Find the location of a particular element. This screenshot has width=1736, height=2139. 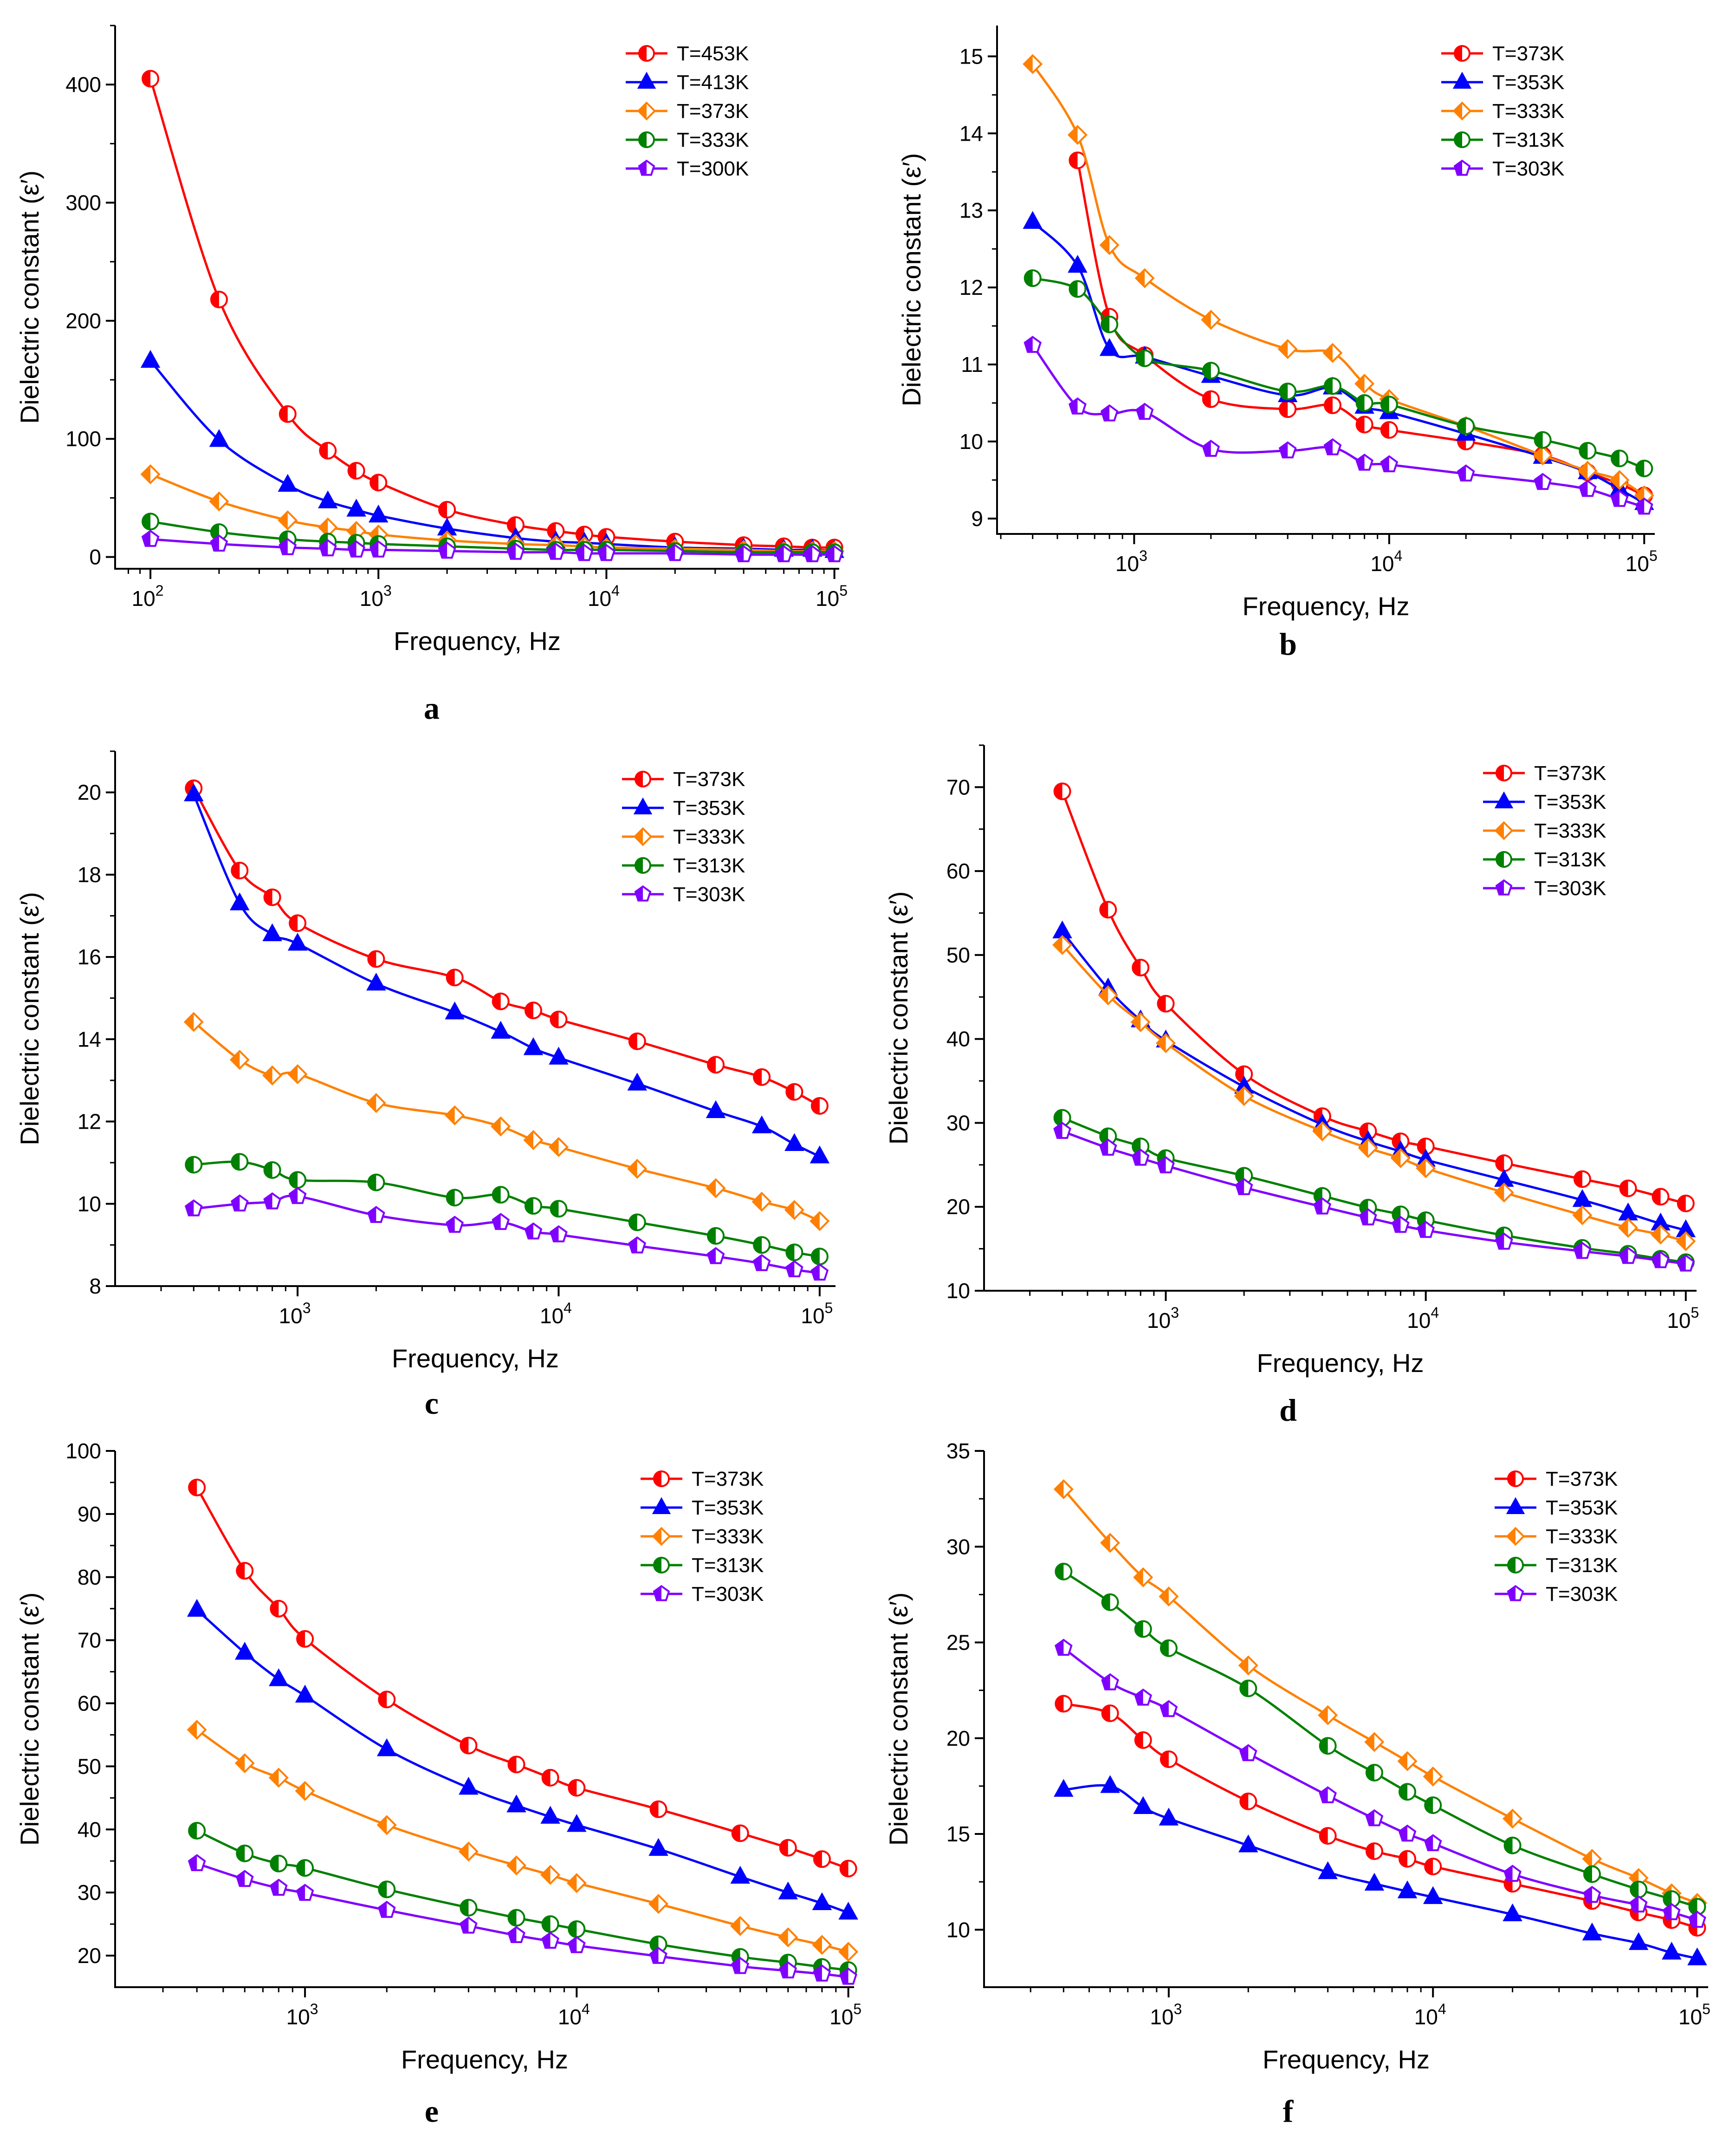

y-tick-label: 50 is located at coordinates (958, 955).